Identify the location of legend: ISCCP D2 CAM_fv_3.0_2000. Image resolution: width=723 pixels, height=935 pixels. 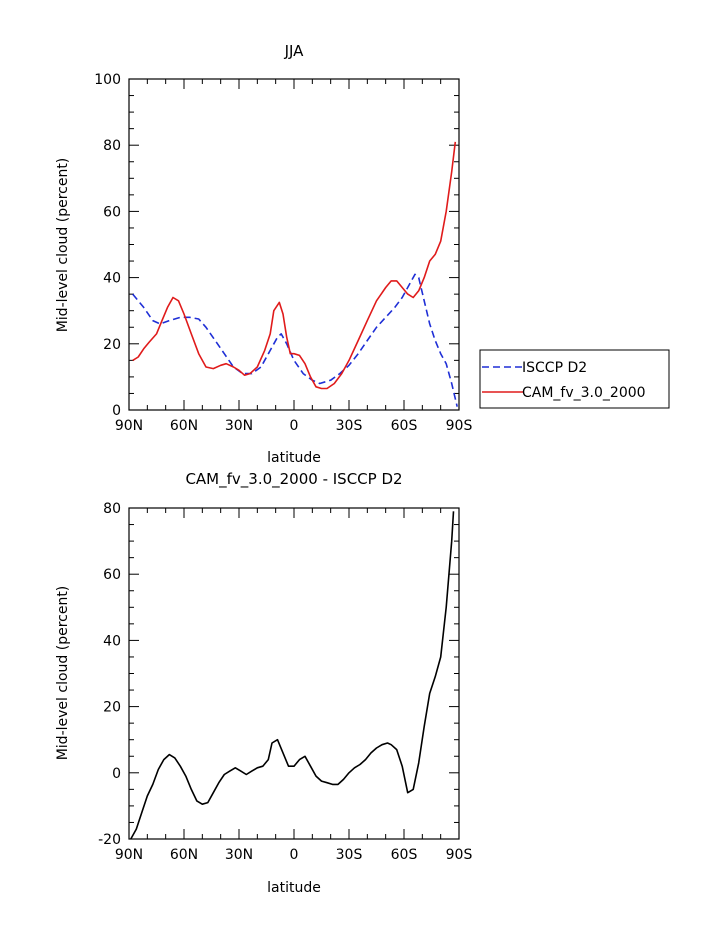
(574, 379).